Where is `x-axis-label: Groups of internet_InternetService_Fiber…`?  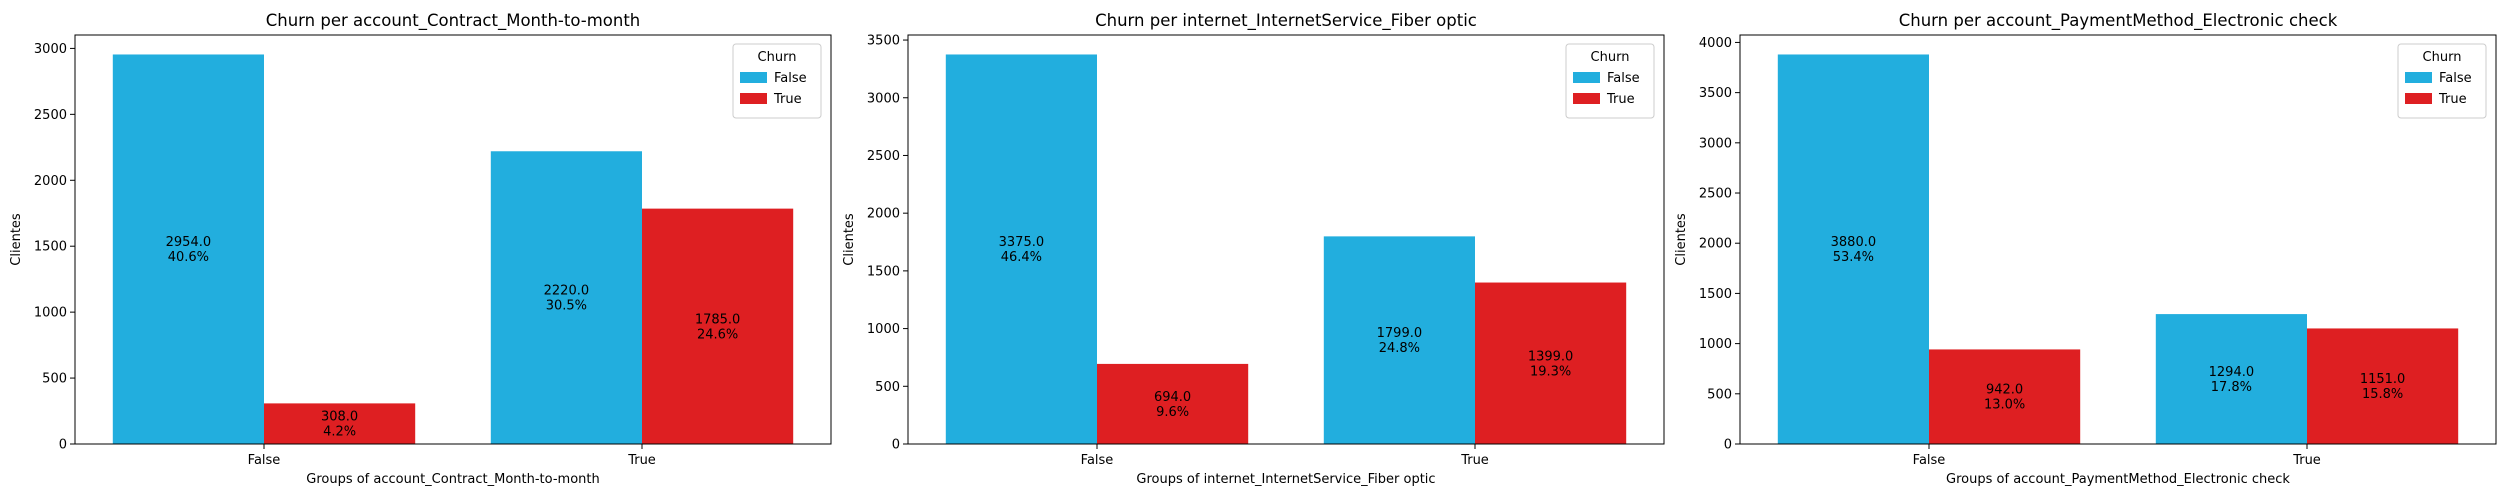 x-axis-label: Groups of internet_InternetService_Fiber… is located at coordinates (1285, 479).